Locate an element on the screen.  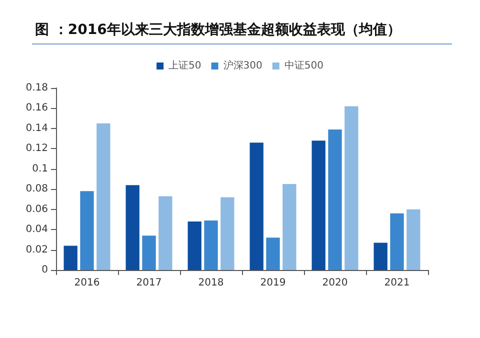
x-tick-label: 2016 is located at coordinates (87, 283).